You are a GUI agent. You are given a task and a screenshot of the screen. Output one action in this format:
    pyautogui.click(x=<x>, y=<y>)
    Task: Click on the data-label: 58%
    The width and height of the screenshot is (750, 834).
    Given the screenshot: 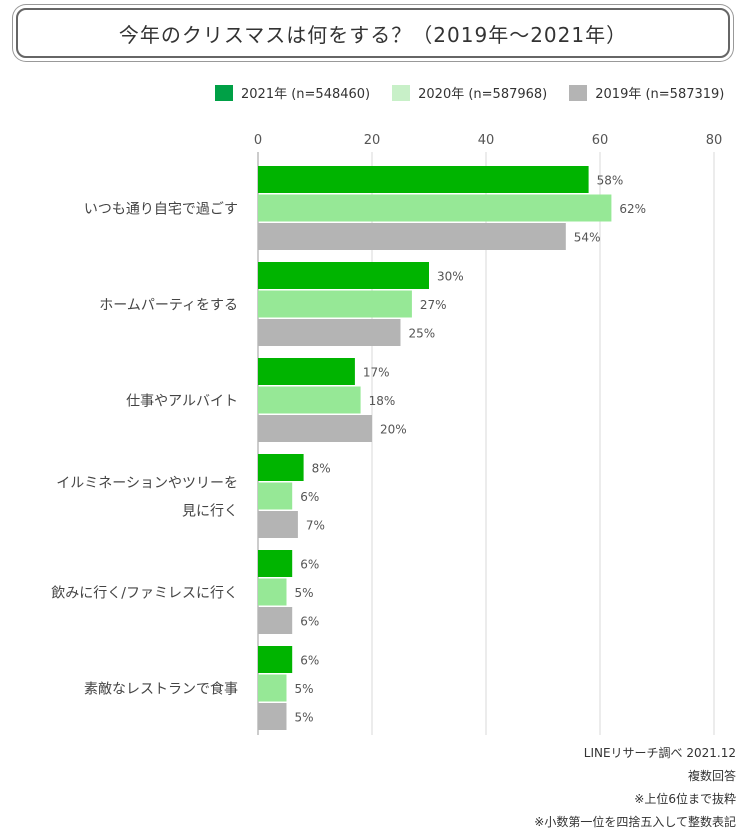 What is the action you would take?
    pyautogui.click(x=610, y=181)
    